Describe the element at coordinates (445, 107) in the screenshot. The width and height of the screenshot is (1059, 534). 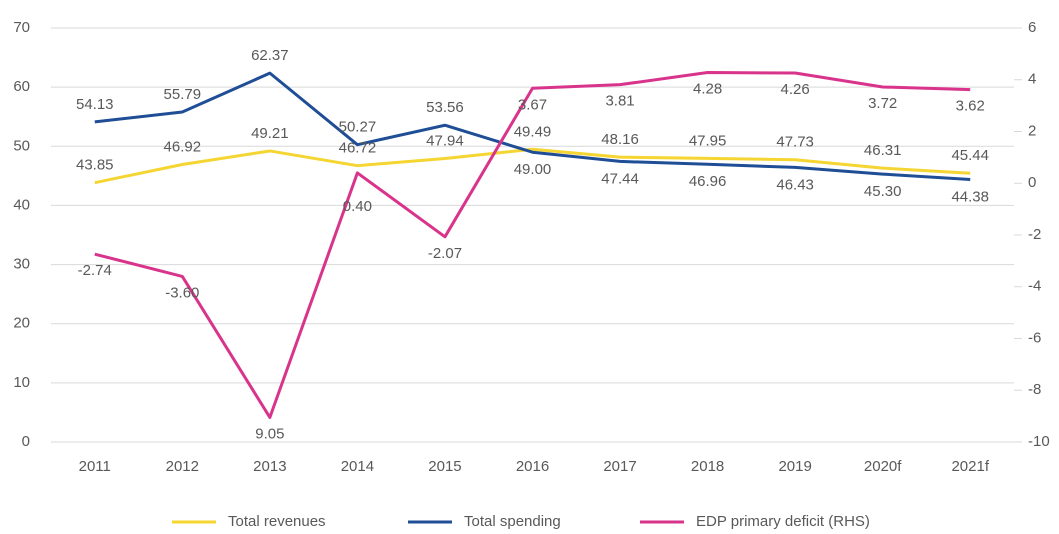
I see `data-label: 53.56` at that location.